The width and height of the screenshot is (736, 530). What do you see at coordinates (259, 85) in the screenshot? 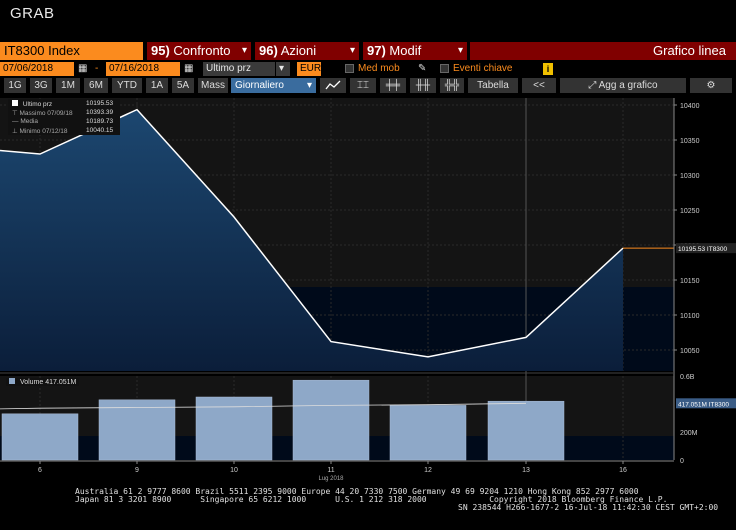
I see `frequency-label: Giornaliero` at bounding box center [259, 85].